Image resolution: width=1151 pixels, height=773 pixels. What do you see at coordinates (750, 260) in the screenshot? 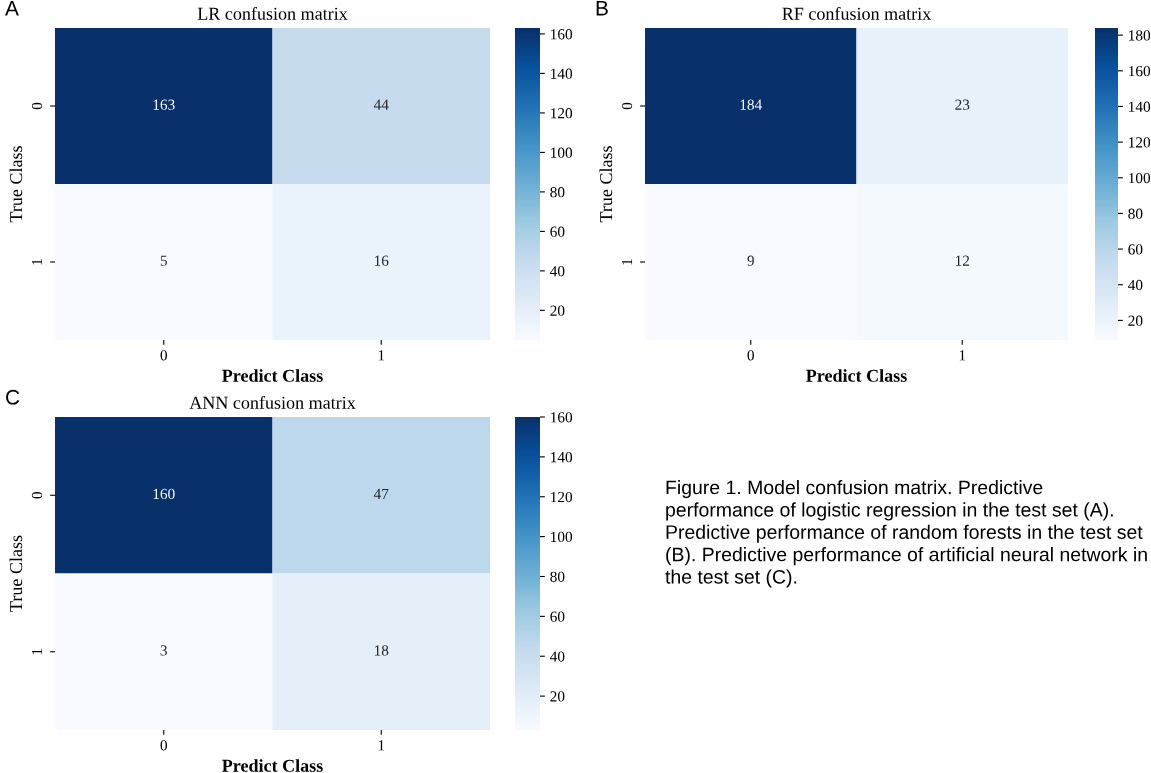
I see `data-label: 9` at bounding box center [750, 260].